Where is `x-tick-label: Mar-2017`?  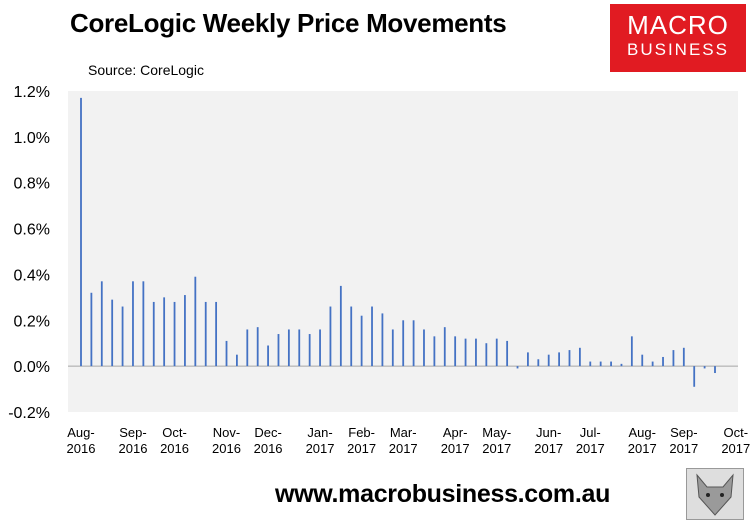
x-tick-label: Mar-2017 is located at coordinates (403, 440).